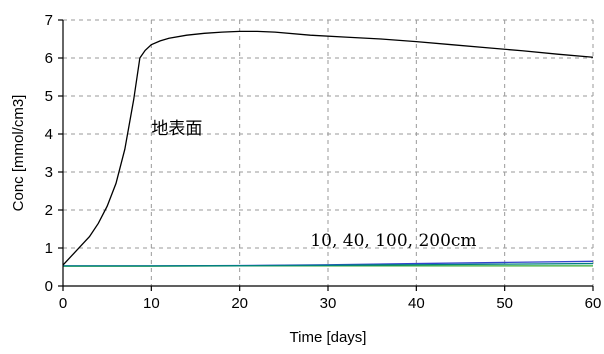  Describe the element at coordinates (49, 286) in the screenshot. I see `y-tick-label-0: 0` at that location.